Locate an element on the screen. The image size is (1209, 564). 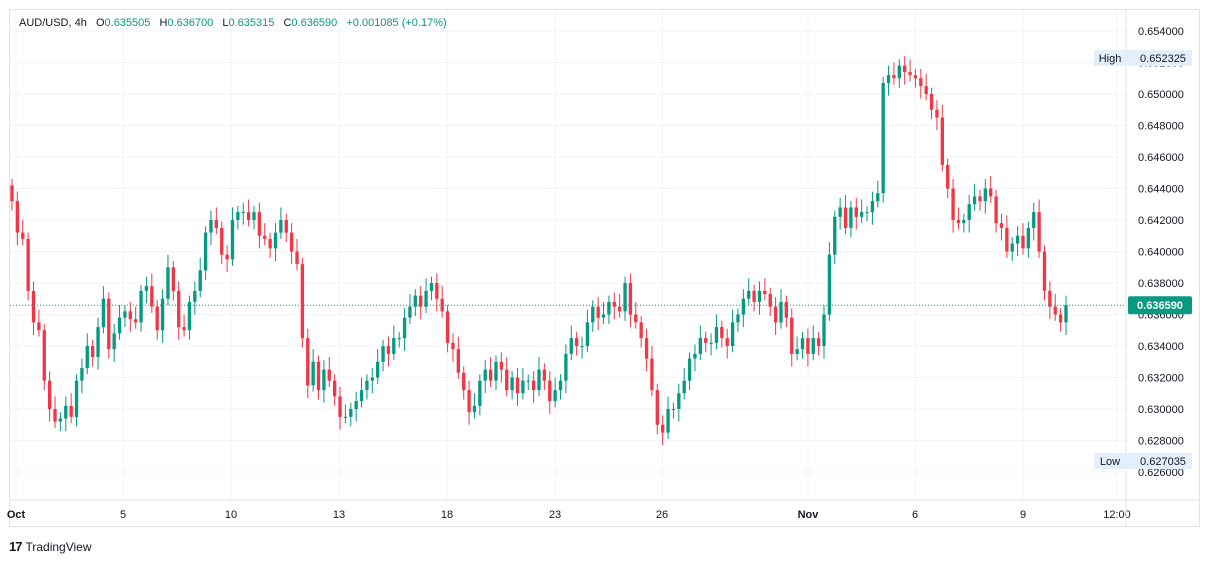
tradingview-logo: 17 TradingView is located at coordinates (50, 546).